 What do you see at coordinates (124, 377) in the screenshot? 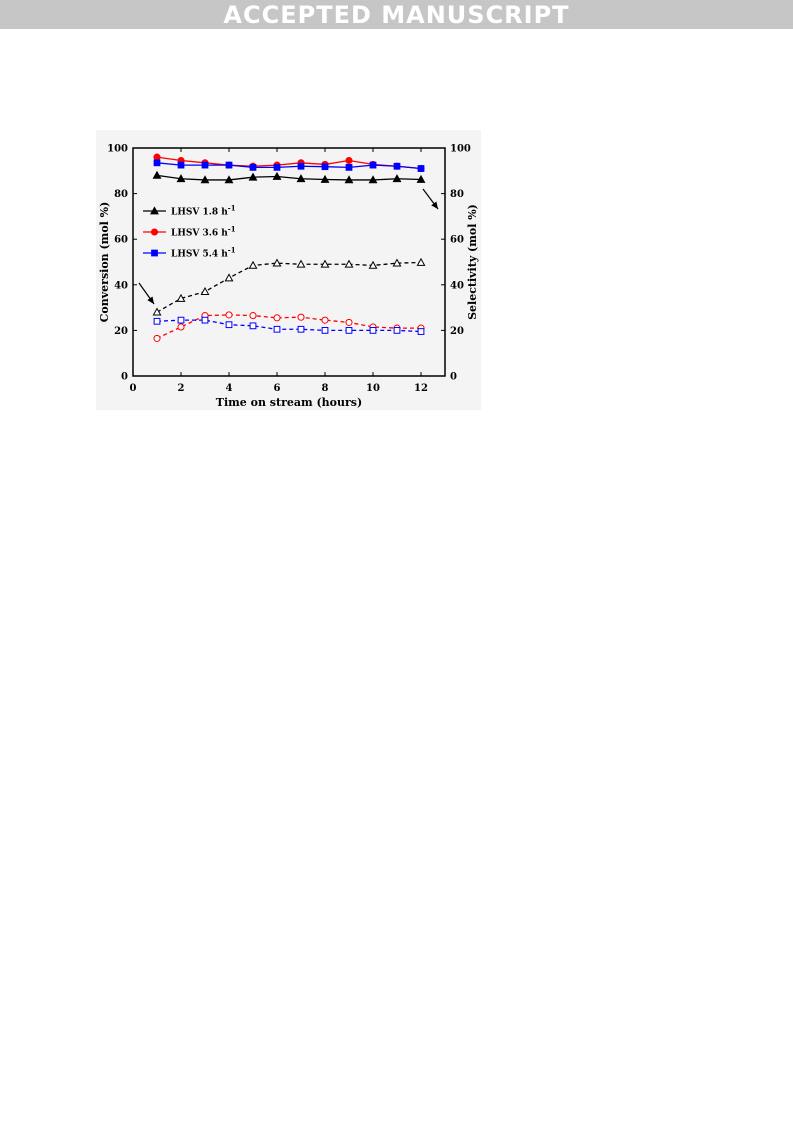
I see `y-tick-label: 0` at bounding box center [124, 377].